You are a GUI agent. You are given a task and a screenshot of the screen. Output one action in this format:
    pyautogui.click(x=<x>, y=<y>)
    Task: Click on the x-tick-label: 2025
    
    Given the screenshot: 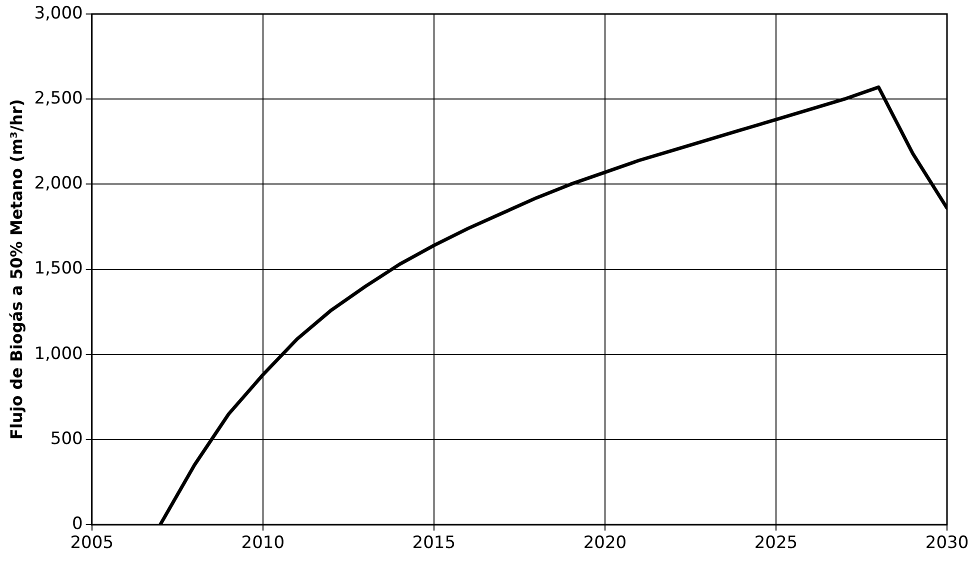 What is the action you would take?
    pyautogui.click(x=776, y=543)
    